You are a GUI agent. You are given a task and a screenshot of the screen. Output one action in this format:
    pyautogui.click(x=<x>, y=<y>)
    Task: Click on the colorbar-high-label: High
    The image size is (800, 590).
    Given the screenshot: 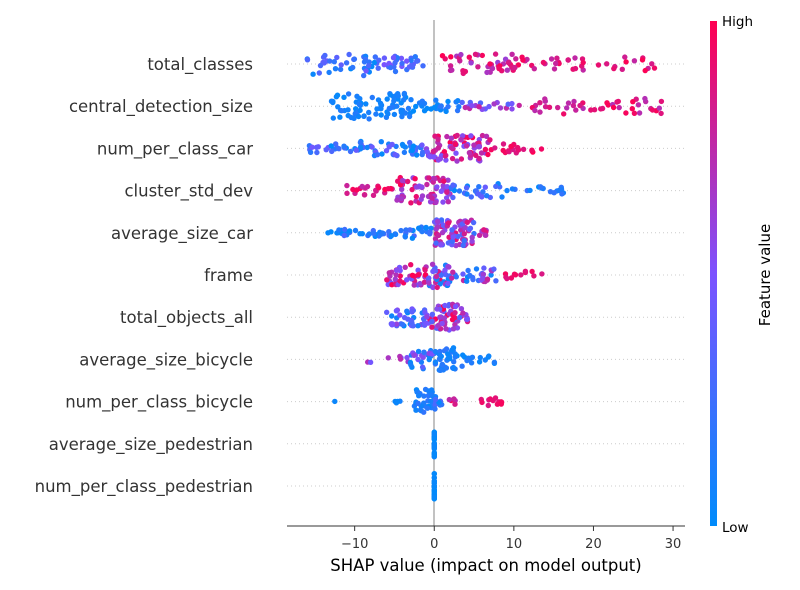 What is the action you would take?
    pyautogui.click(x=737, y=22)
    